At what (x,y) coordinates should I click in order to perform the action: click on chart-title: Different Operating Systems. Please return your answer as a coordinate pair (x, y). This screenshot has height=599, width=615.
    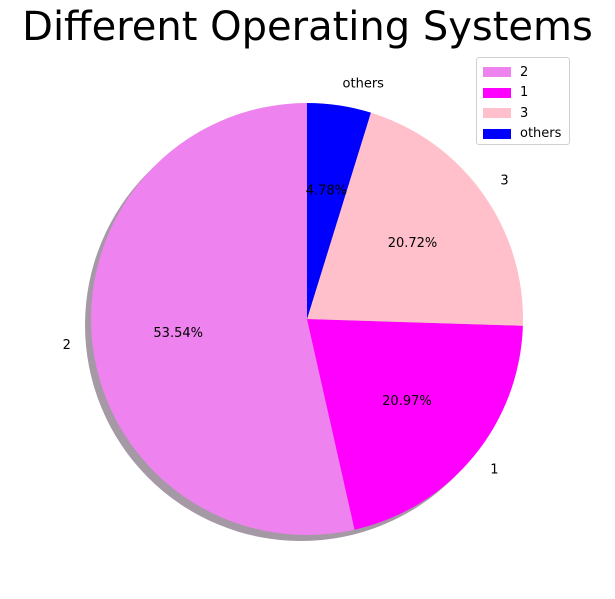
    Looking at the image, I should click on (307, 27).